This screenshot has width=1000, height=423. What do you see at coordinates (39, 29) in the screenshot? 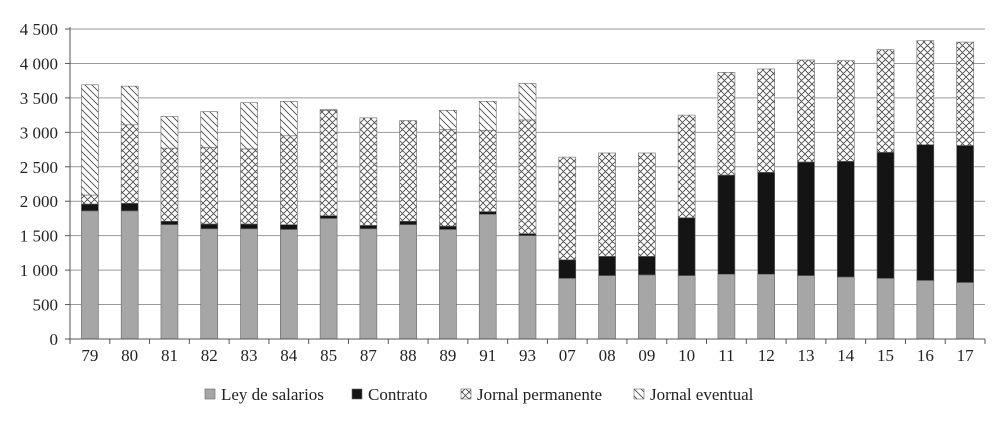
I see `y-tick-label: 4 500` at bounding box center [39, 29].